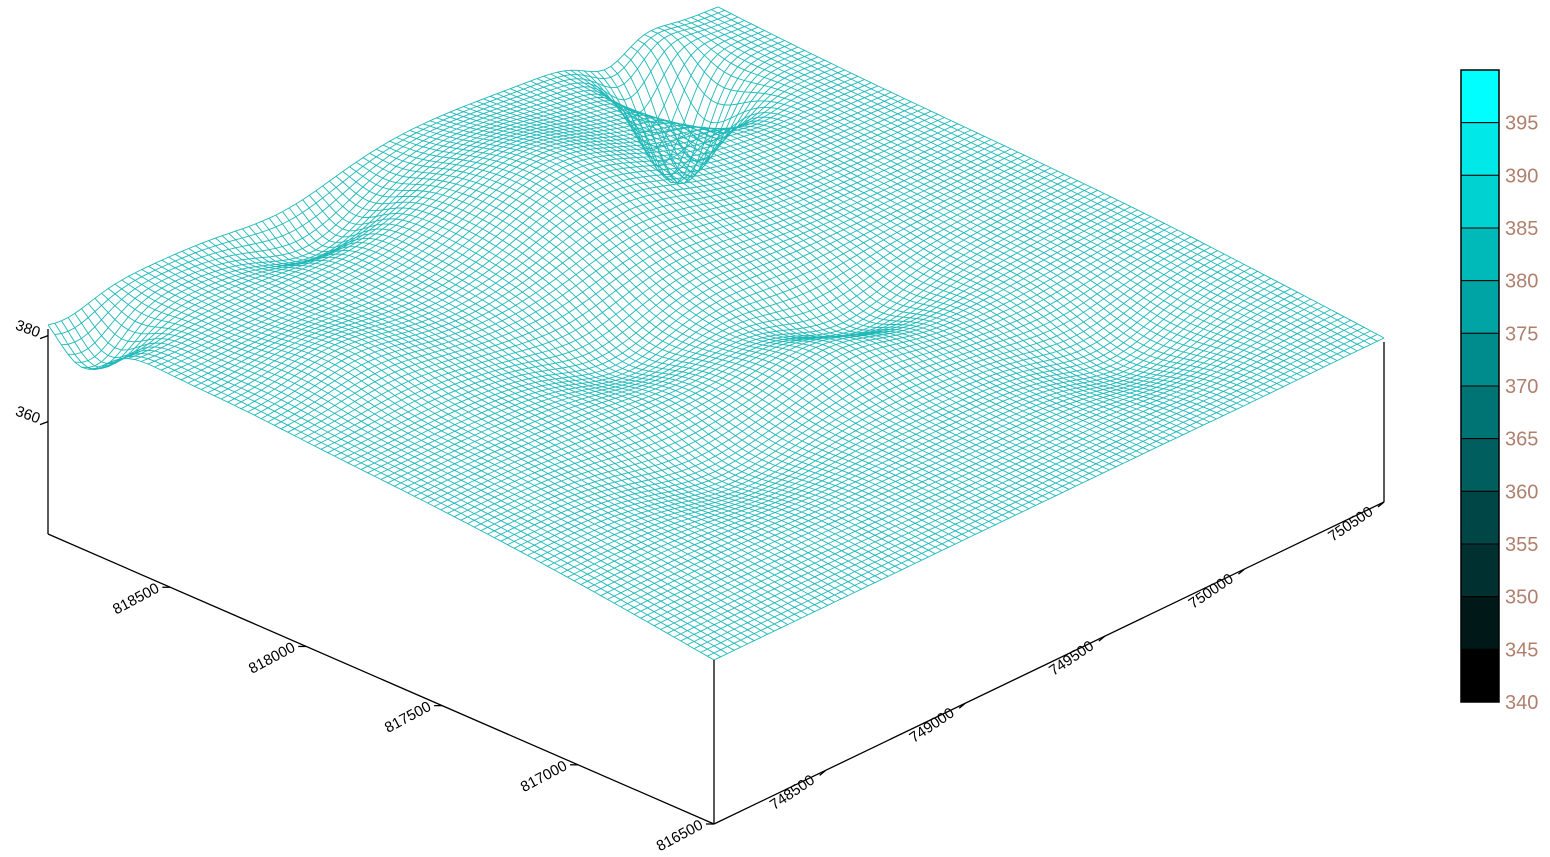 The image size is (1550, 857). What do you see at coordinates (1521, 229) in the screenshot?
I see `color-scale-label: 385` at bounding box center [1521, 229].